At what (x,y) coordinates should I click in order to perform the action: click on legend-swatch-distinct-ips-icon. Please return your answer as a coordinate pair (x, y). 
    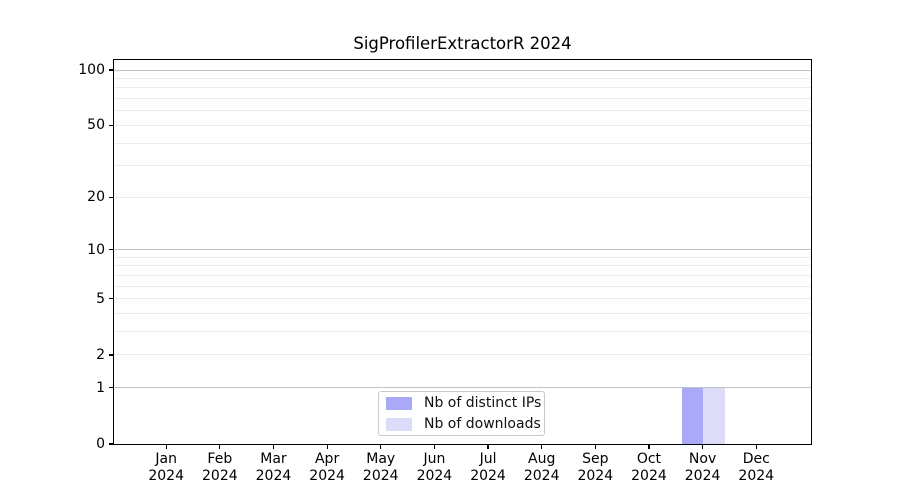
    Looking at the image, I should click on (399, 403).